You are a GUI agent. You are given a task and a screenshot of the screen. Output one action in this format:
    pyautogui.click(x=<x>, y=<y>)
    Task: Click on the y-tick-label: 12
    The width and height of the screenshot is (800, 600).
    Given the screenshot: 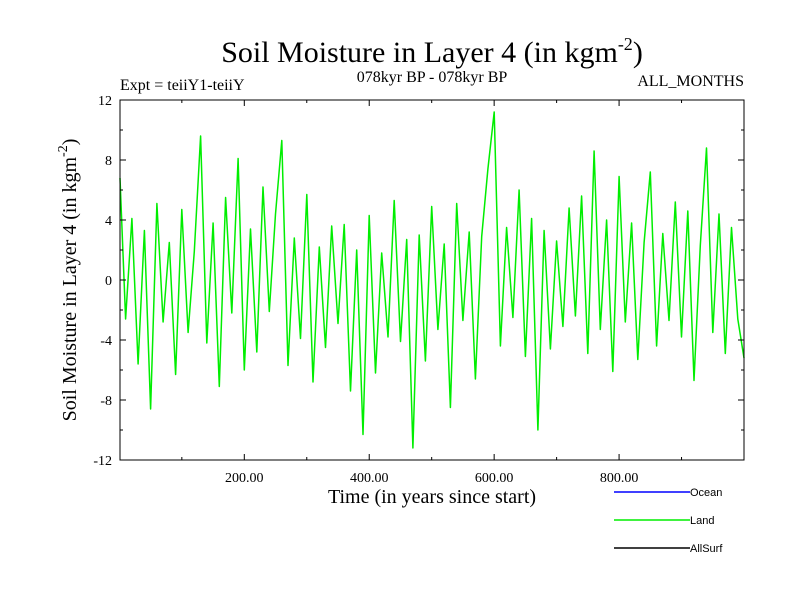 What is the action you would take?
    pyautogui.click(x=105, y=101)
    